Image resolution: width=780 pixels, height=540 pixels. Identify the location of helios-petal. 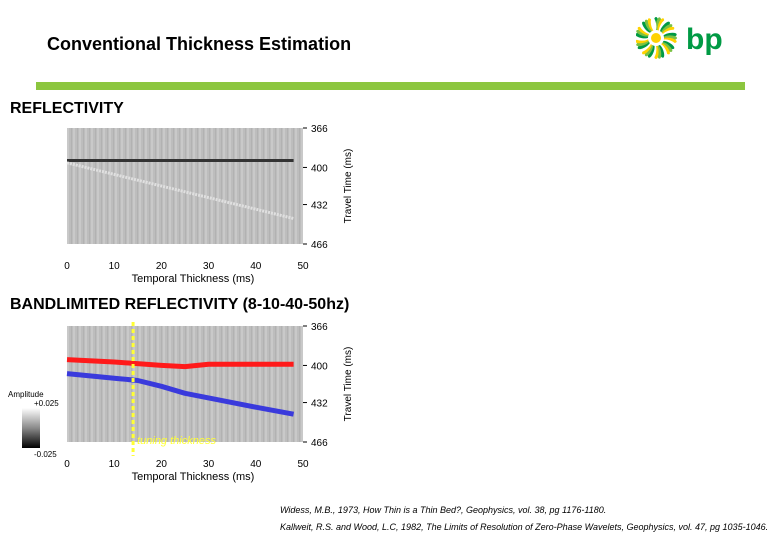
(653, 24).